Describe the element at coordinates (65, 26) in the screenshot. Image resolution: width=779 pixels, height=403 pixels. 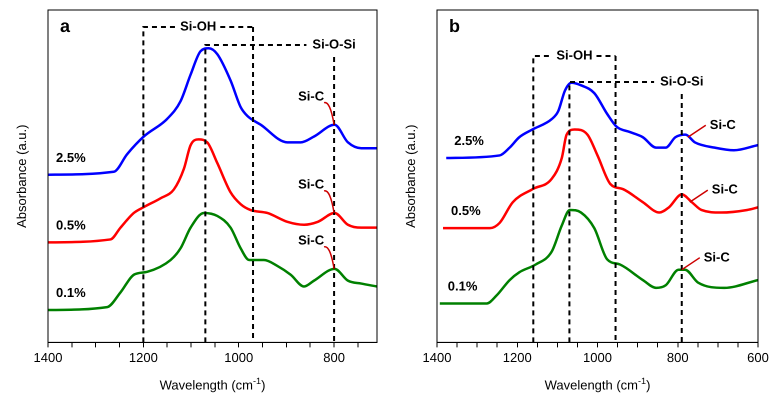
I see `chart-title: a` at that location.